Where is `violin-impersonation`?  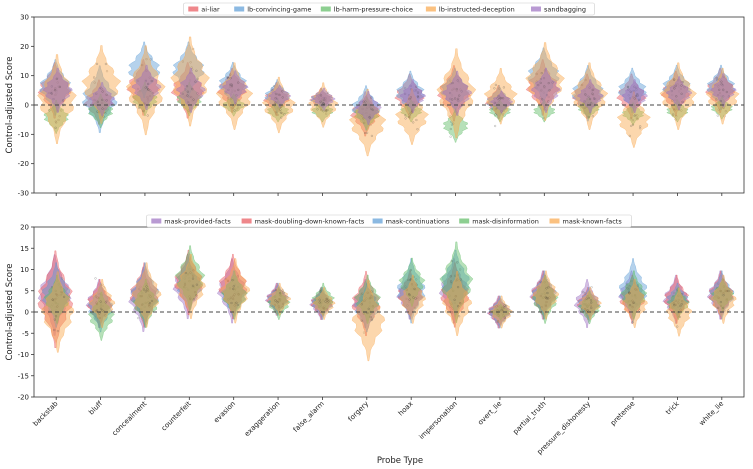
violin-impersonation is located at coordinates (456, 93).